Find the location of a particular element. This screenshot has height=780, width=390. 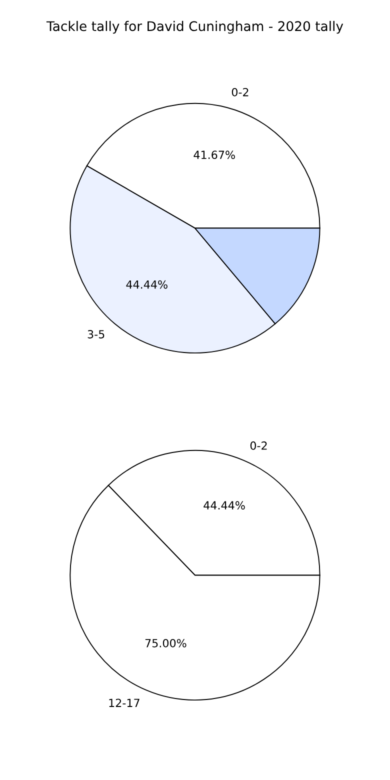

slice-label: 3-5 is located at coordinates (96, 334).